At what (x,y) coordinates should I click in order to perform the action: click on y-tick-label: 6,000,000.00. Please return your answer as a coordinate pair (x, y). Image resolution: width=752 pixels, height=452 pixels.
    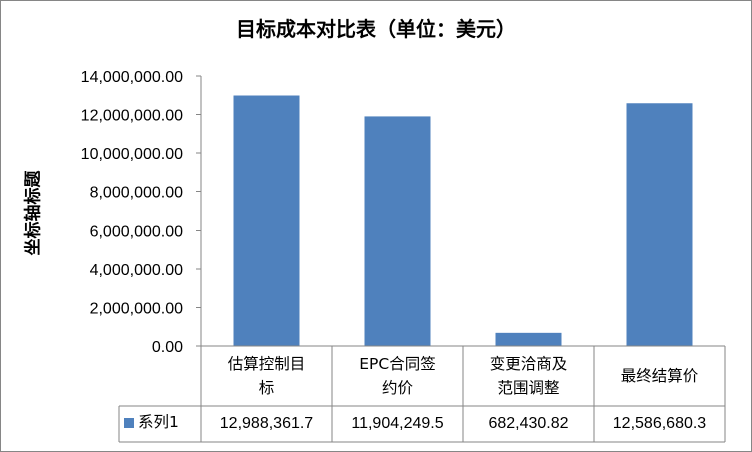
    Looking at the image, I should click on (137, 231).